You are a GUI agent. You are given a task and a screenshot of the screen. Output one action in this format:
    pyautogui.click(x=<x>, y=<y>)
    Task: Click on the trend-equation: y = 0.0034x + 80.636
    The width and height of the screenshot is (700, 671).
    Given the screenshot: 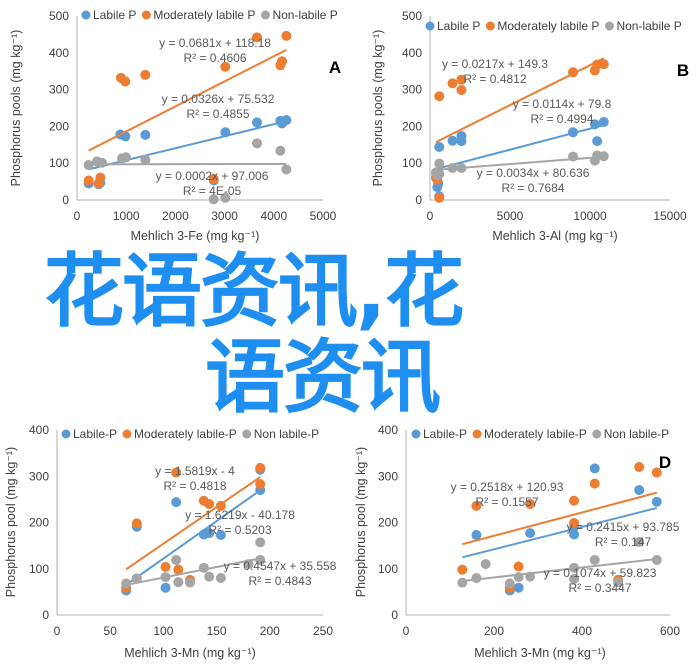 What is the action you would take?
    pyautogui.click(x=533, y=173)
    